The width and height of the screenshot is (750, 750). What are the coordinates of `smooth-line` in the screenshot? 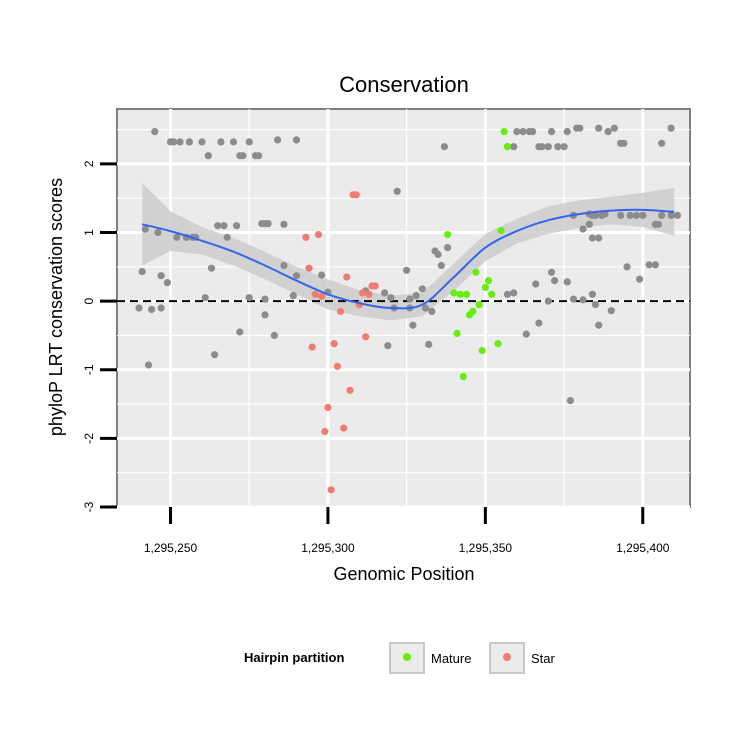 It's located at (408, 259).